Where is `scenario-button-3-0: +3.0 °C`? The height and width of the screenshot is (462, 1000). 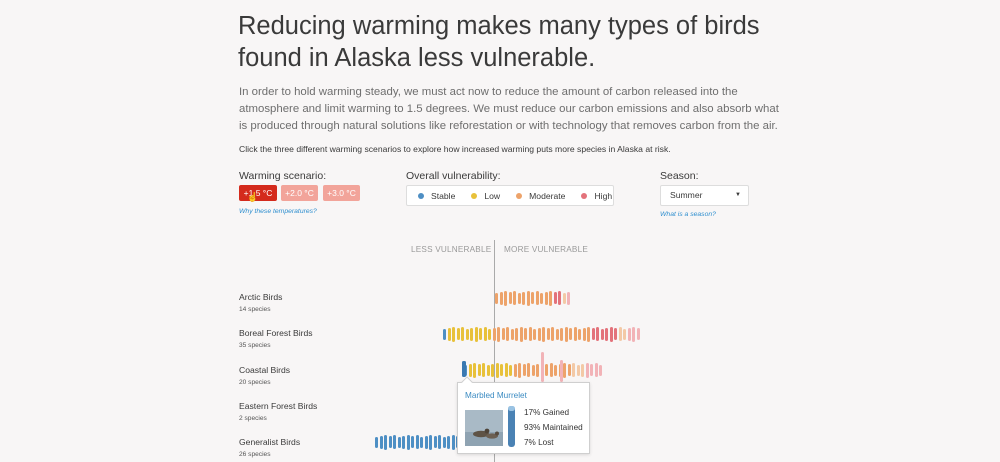
scenario-button-3-0: +3.0 °C is located at coordinates (341, 193).